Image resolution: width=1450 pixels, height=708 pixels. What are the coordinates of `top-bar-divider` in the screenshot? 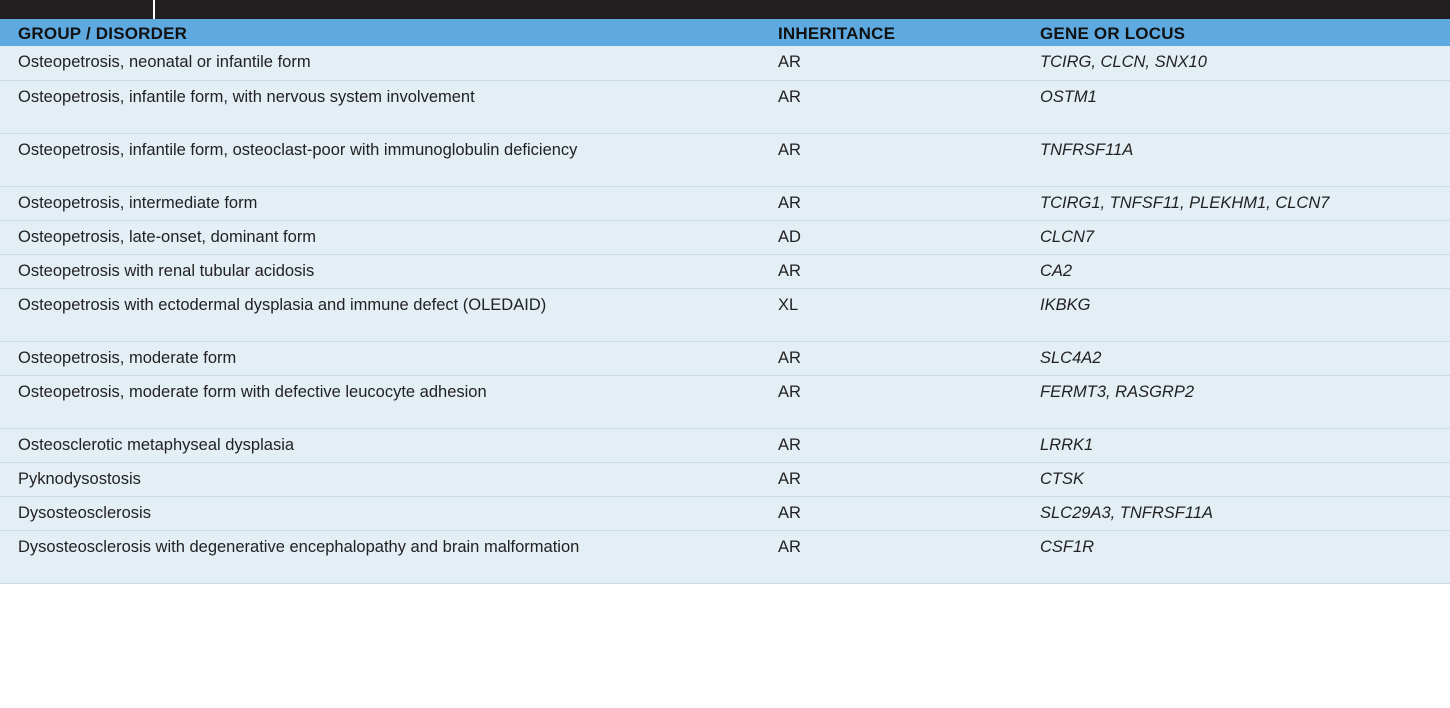 It's located at (154, 9).